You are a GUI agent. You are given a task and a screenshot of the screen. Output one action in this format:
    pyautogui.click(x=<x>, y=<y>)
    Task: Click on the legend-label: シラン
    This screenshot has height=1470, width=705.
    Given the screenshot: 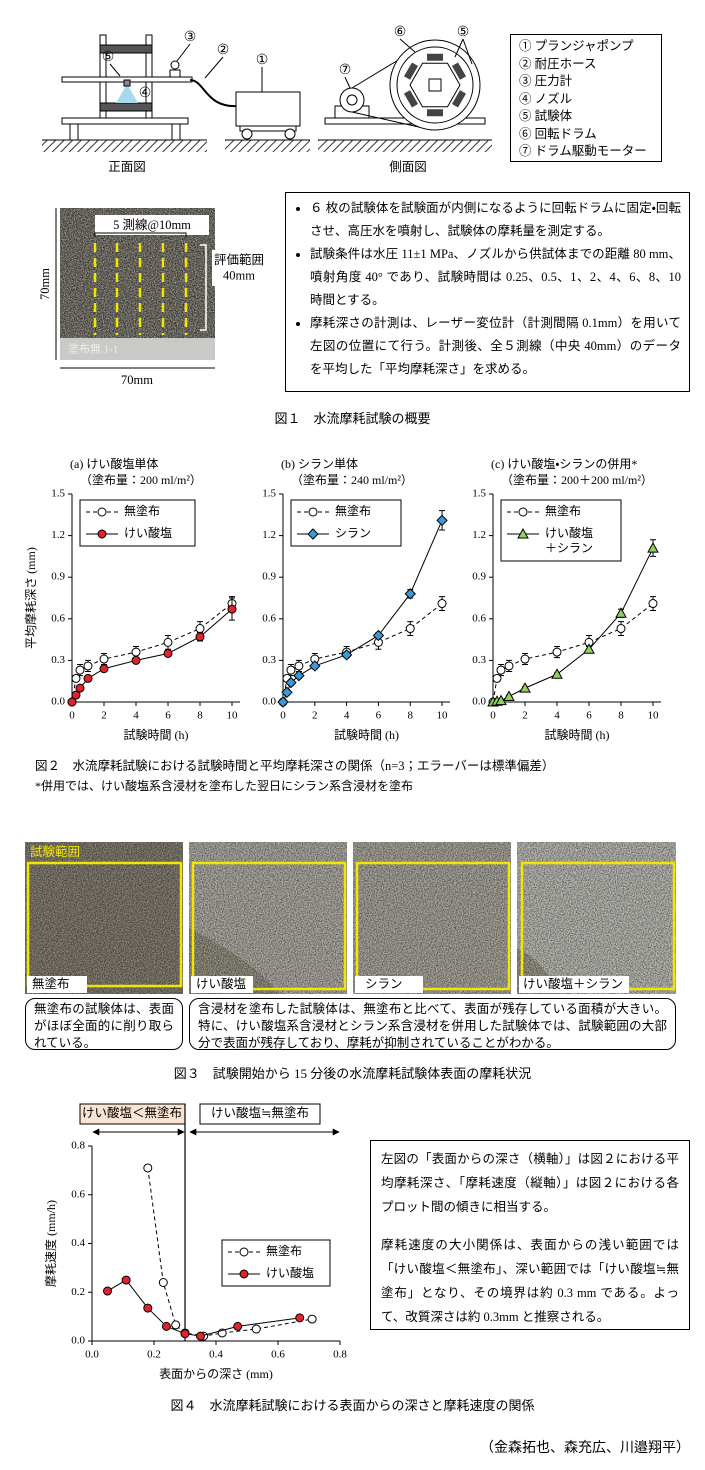 What is the action you would take?
    pyautogui.click(x=353, y=533)
    